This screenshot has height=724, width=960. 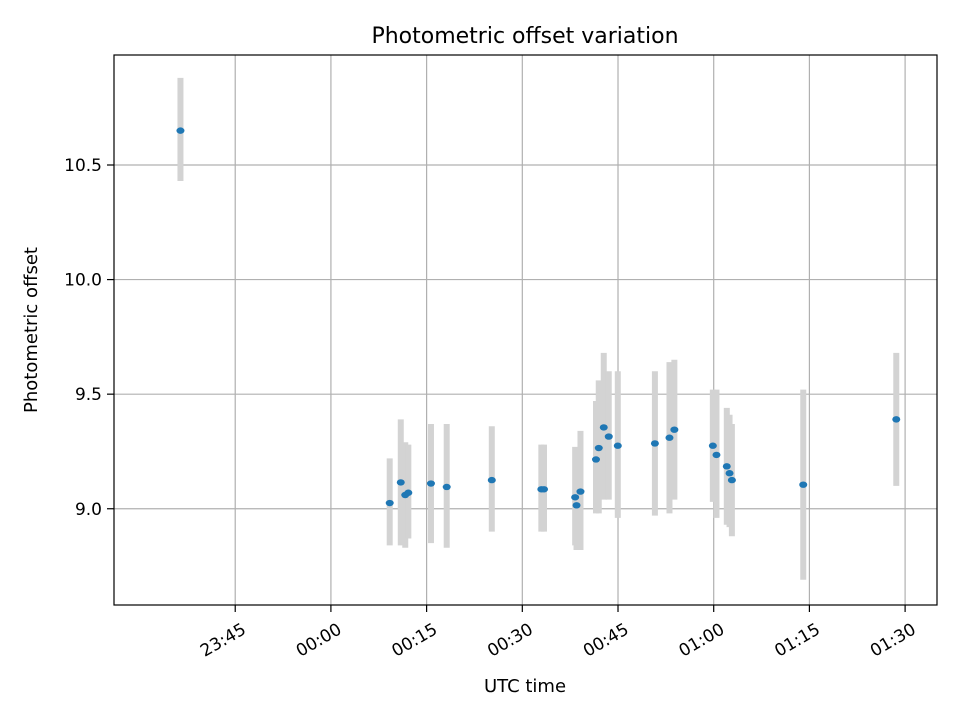 I want to click on y-tick-label: 9.5, so click(x=88, y=395).